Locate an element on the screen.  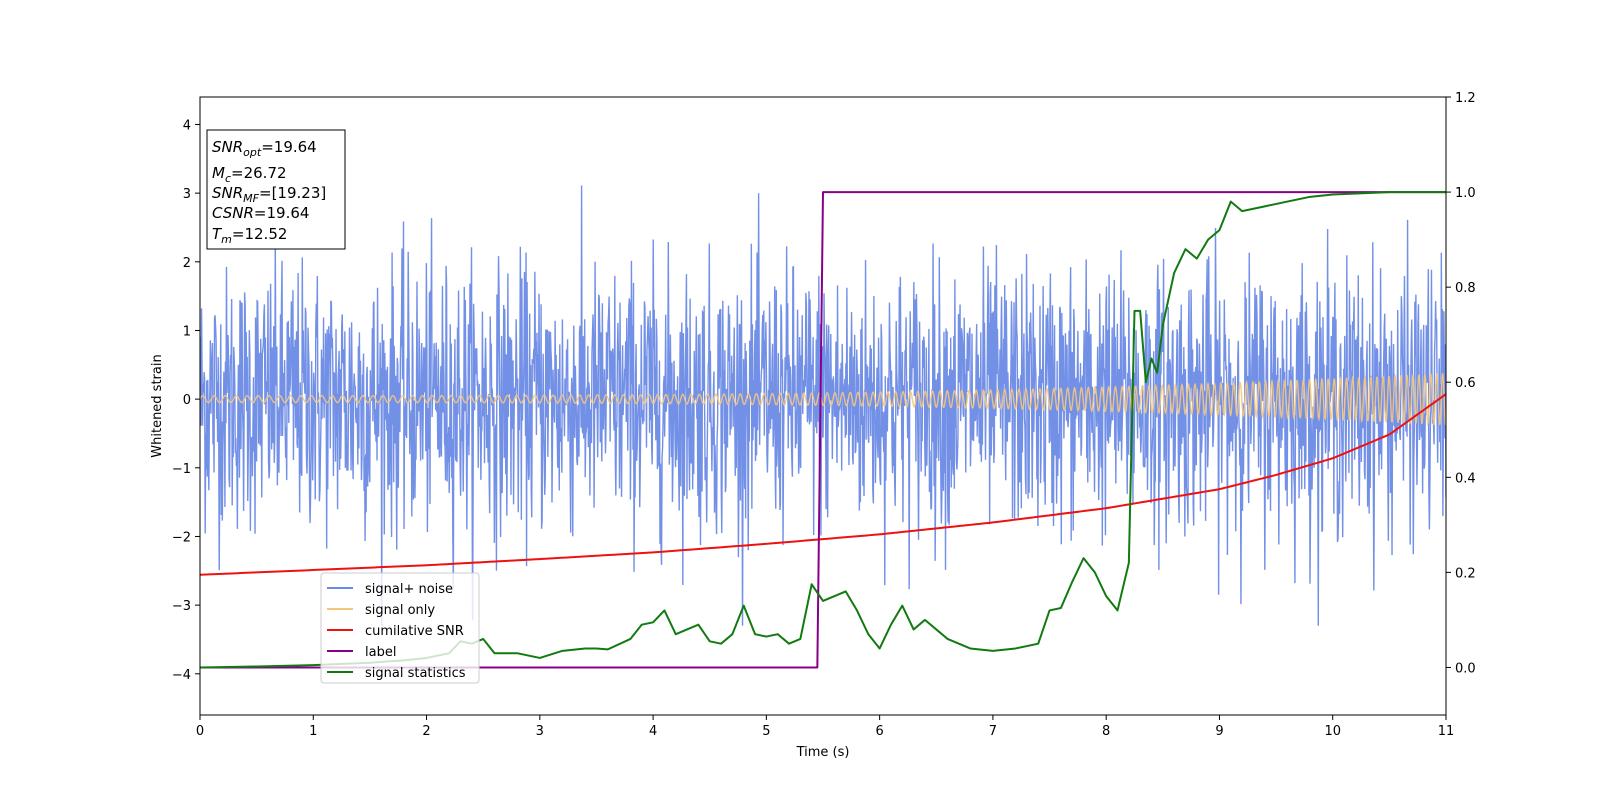
series-line is located at coordinates (823, 400).